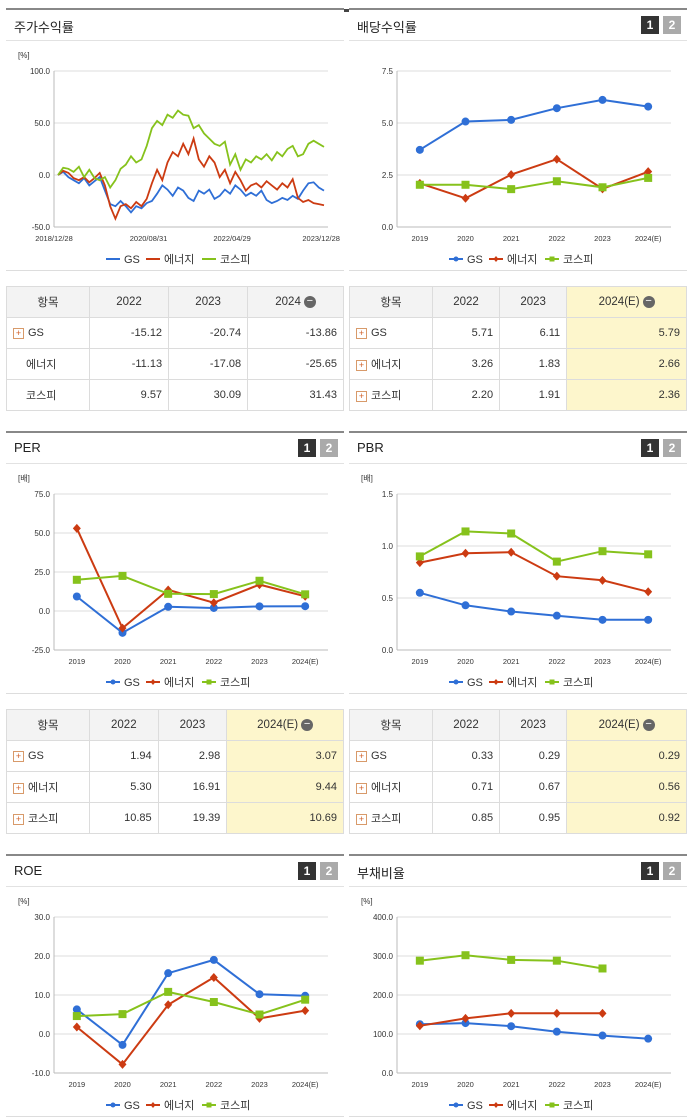 This screenshot has width=691, height=1117. I want to click on y-tick-label: 2.5, so click(388, 175).